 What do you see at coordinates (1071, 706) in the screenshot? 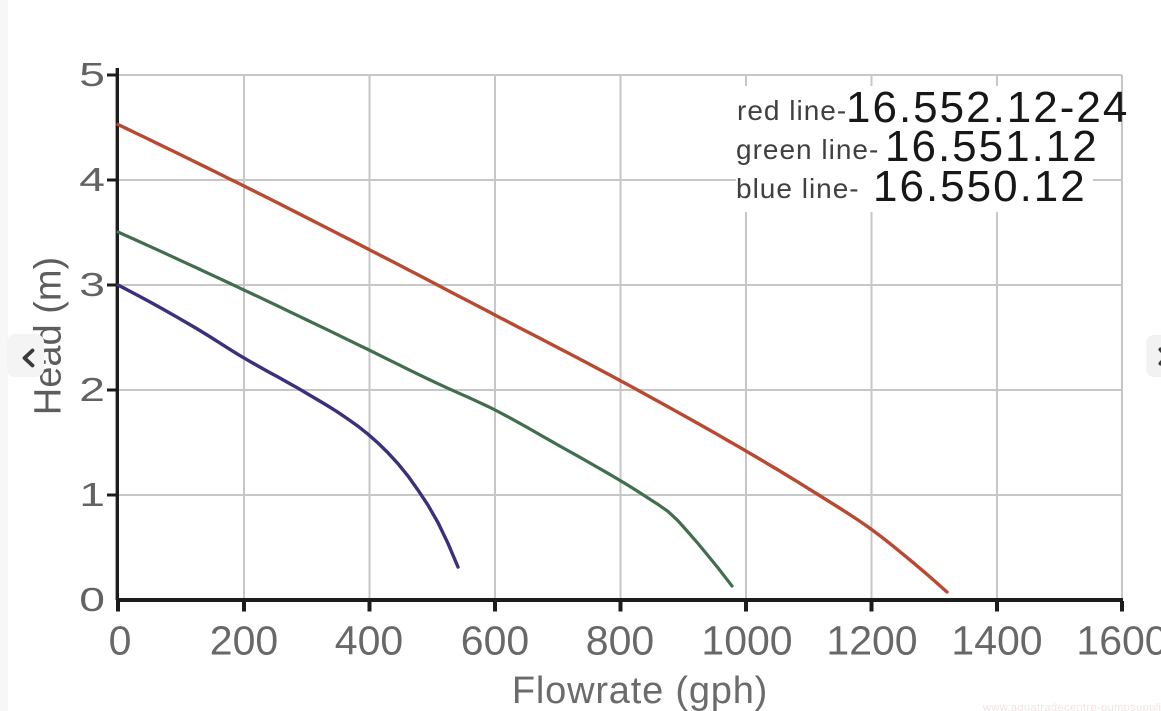
I see `svg-text:www.aquatradecentre-pumpsuppli: www.aquatradecentre-pumpsupplies.com.42` at bounding box center [1071, 706].